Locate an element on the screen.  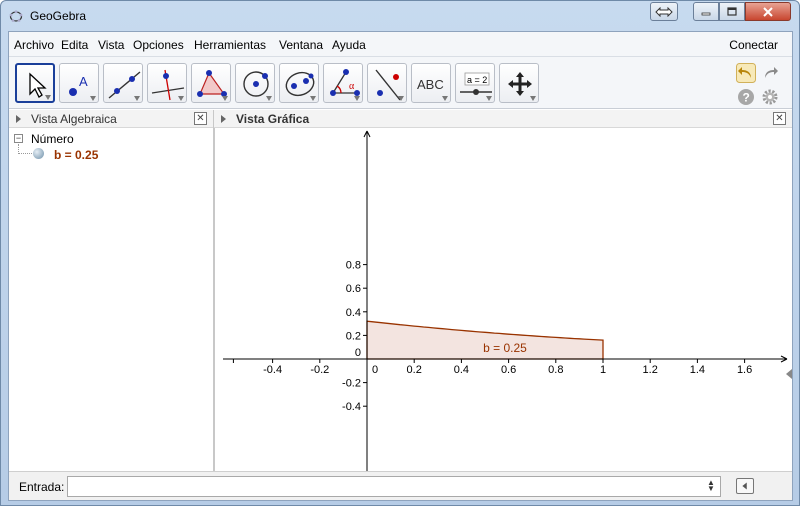
tree-category-label: Número is located at coordinates (52, 139).